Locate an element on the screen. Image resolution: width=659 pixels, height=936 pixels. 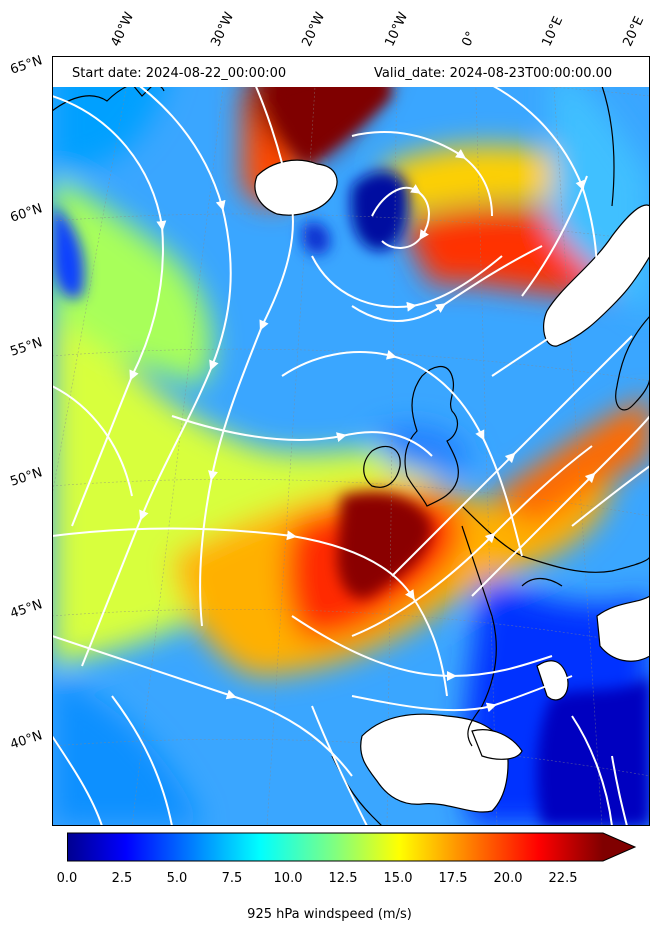
africa-coast is located at coordinates (357, 790).